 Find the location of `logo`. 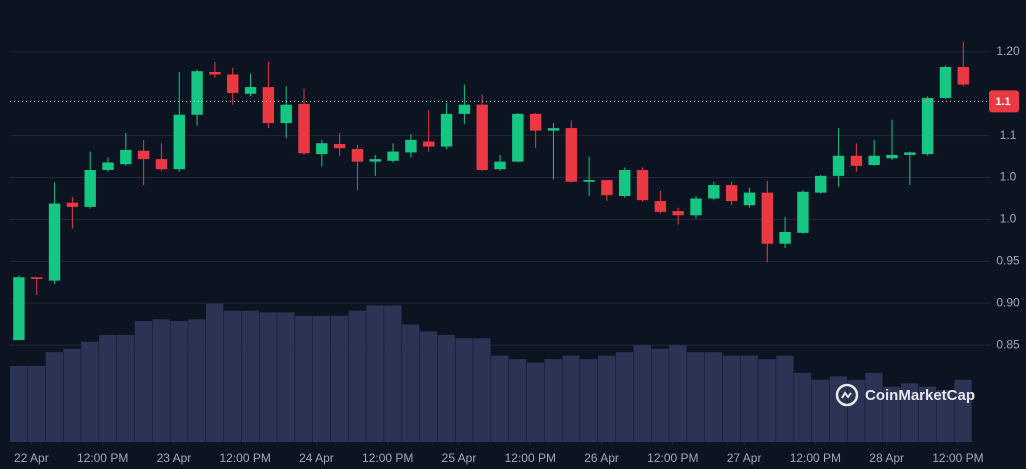

logo is located at coordinates (847, 395).